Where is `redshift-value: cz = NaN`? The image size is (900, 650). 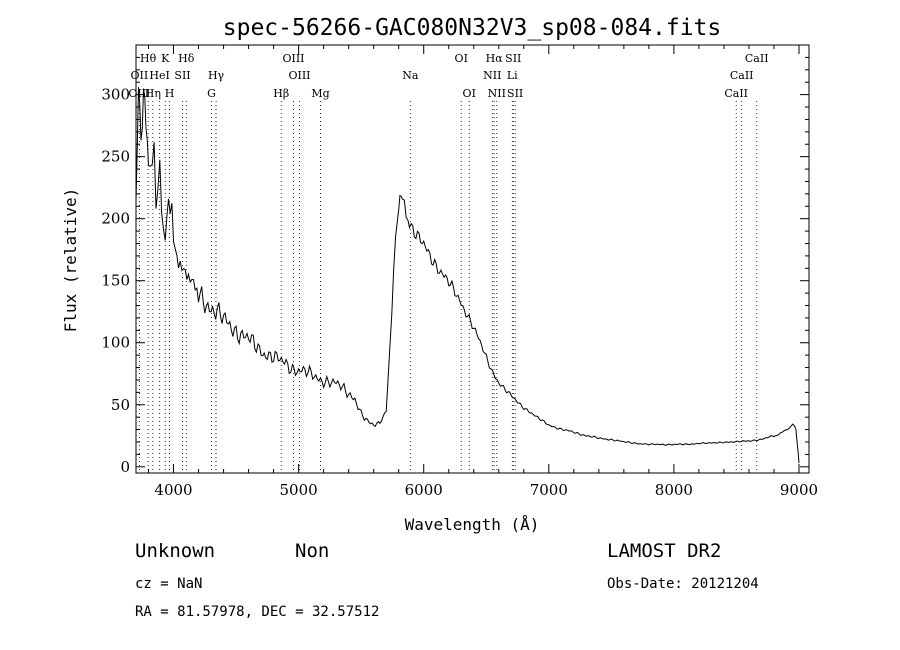 redshift-value: cz = NaN is located at coordinates (169, 584).